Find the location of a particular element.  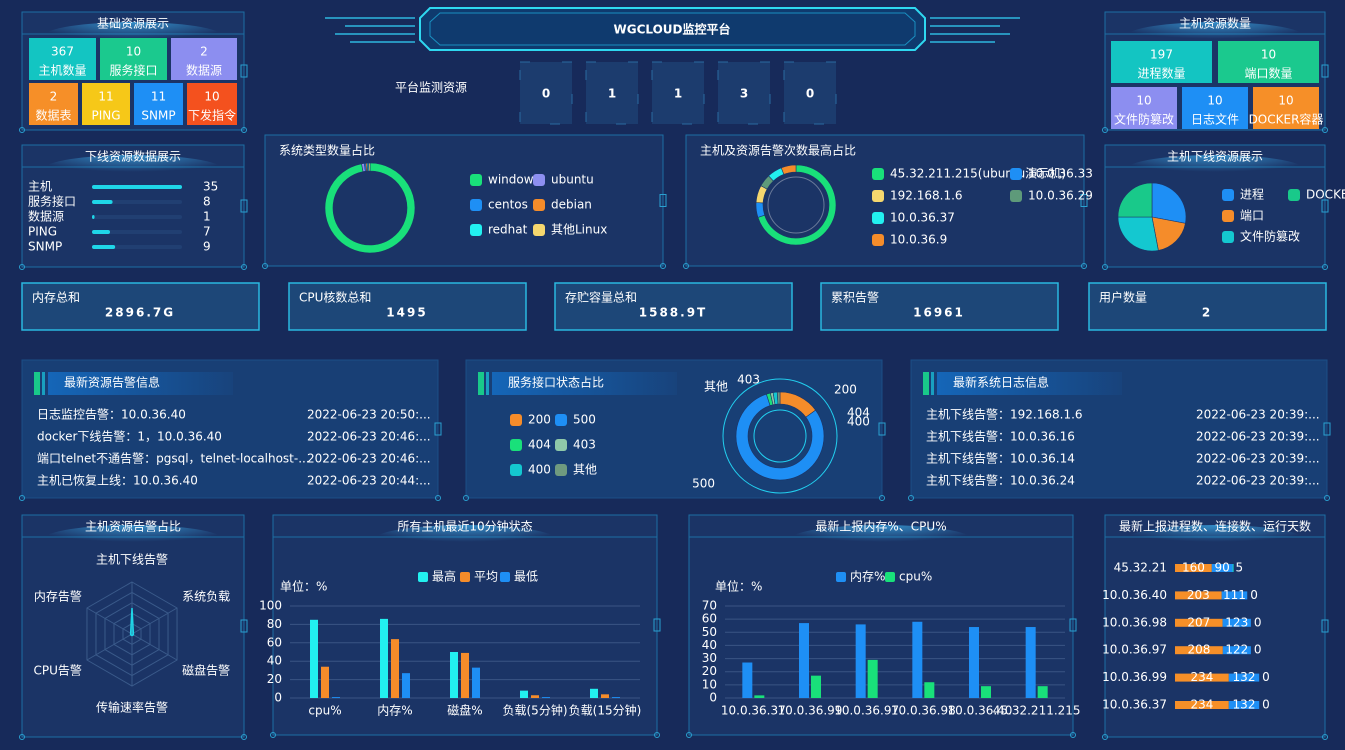

y-tick-label: 40 is located at coordinates (274, 661).